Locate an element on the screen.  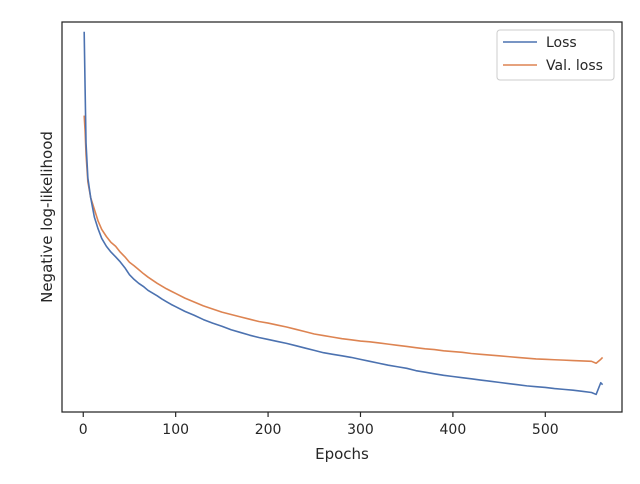
x-tick-label: 100 is located at coordinates (175, 430).